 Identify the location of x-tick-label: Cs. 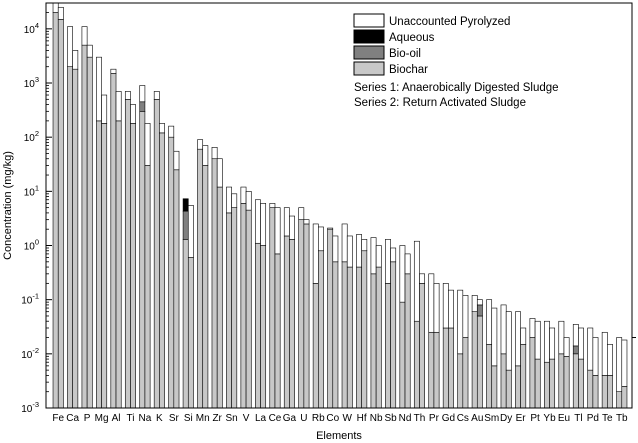
(463, 418).